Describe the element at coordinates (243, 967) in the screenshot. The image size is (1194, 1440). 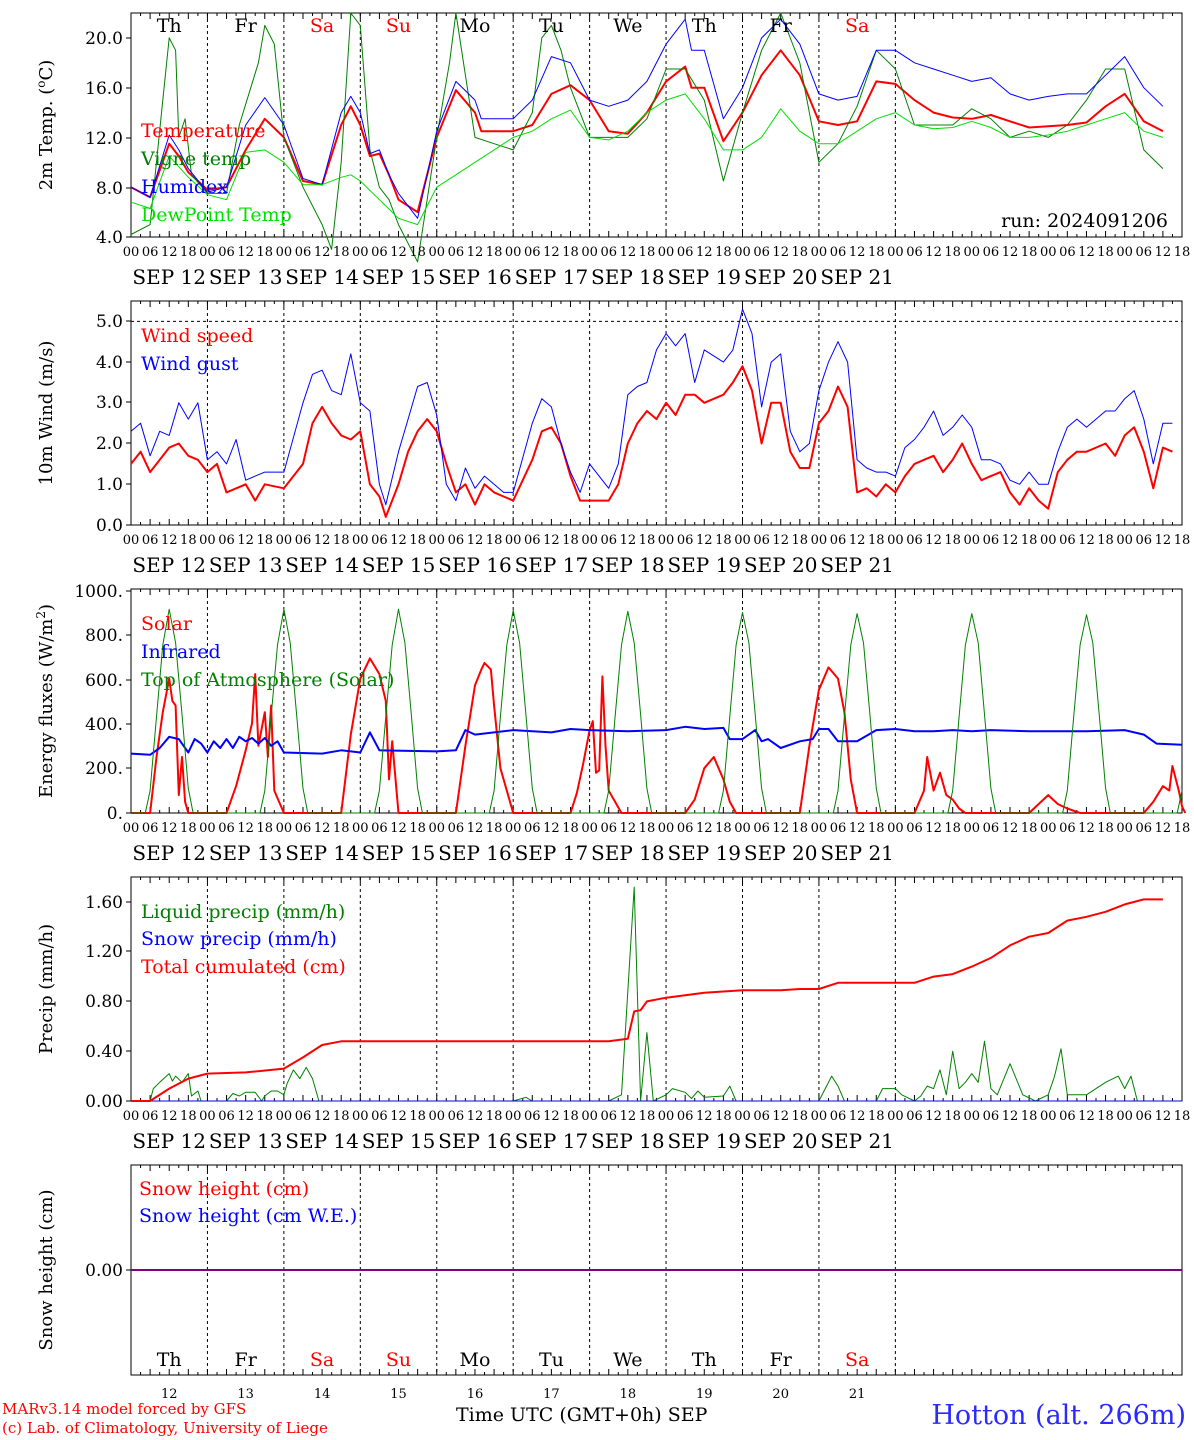
I see `legend-label: Total cumulated (cm)` at that location.